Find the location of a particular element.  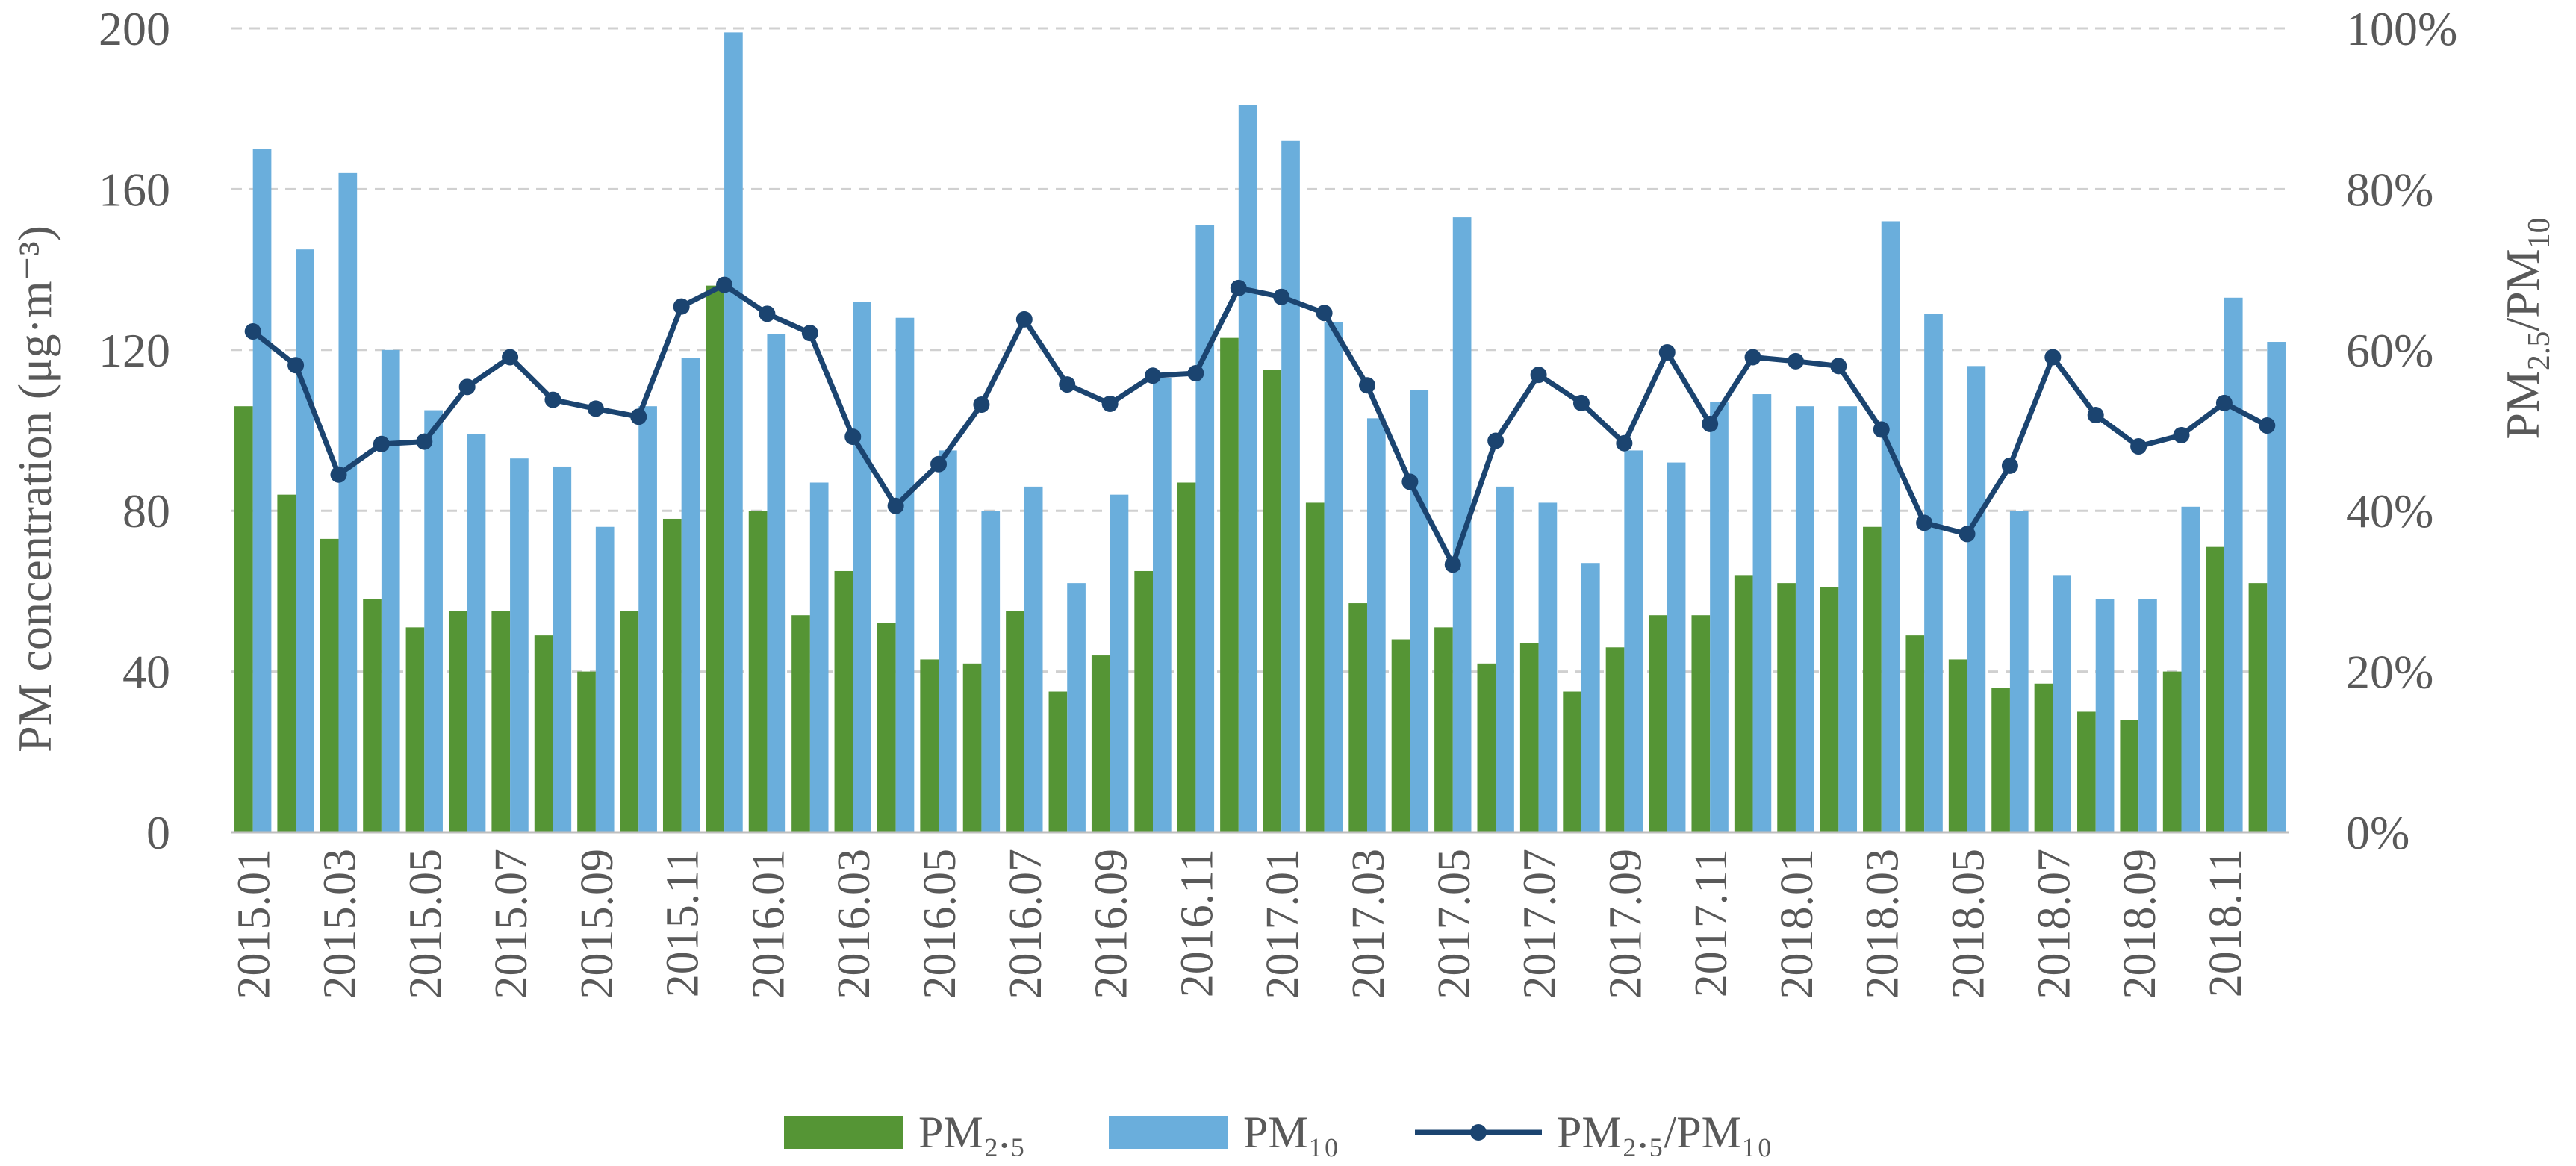

x-tick-label: 2016.03 is located at coordinates (854, 924).